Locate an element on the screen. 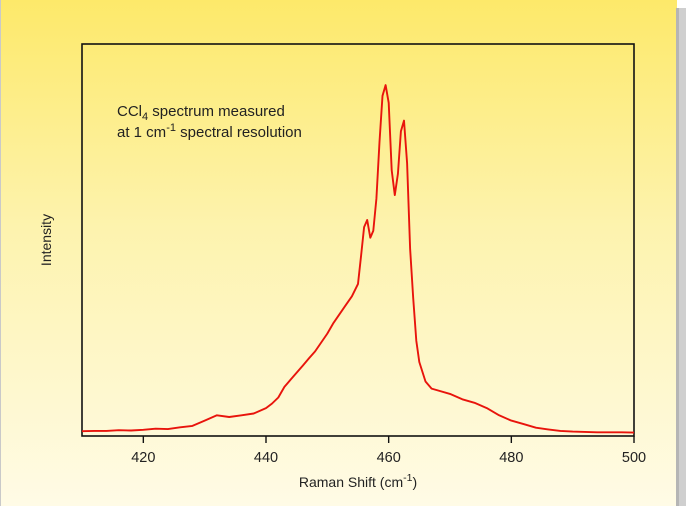  annotation-line-2: at 1 cm-1 spectral resolution is located at coordinates (209, 131).